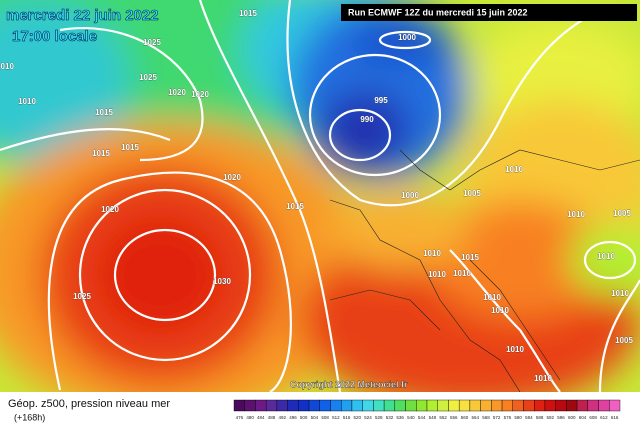 This screenshot has width=640, height=432. Describe the element at coordinates (593, 417) in the screenshot. I see `legend-label: 608` at that location.